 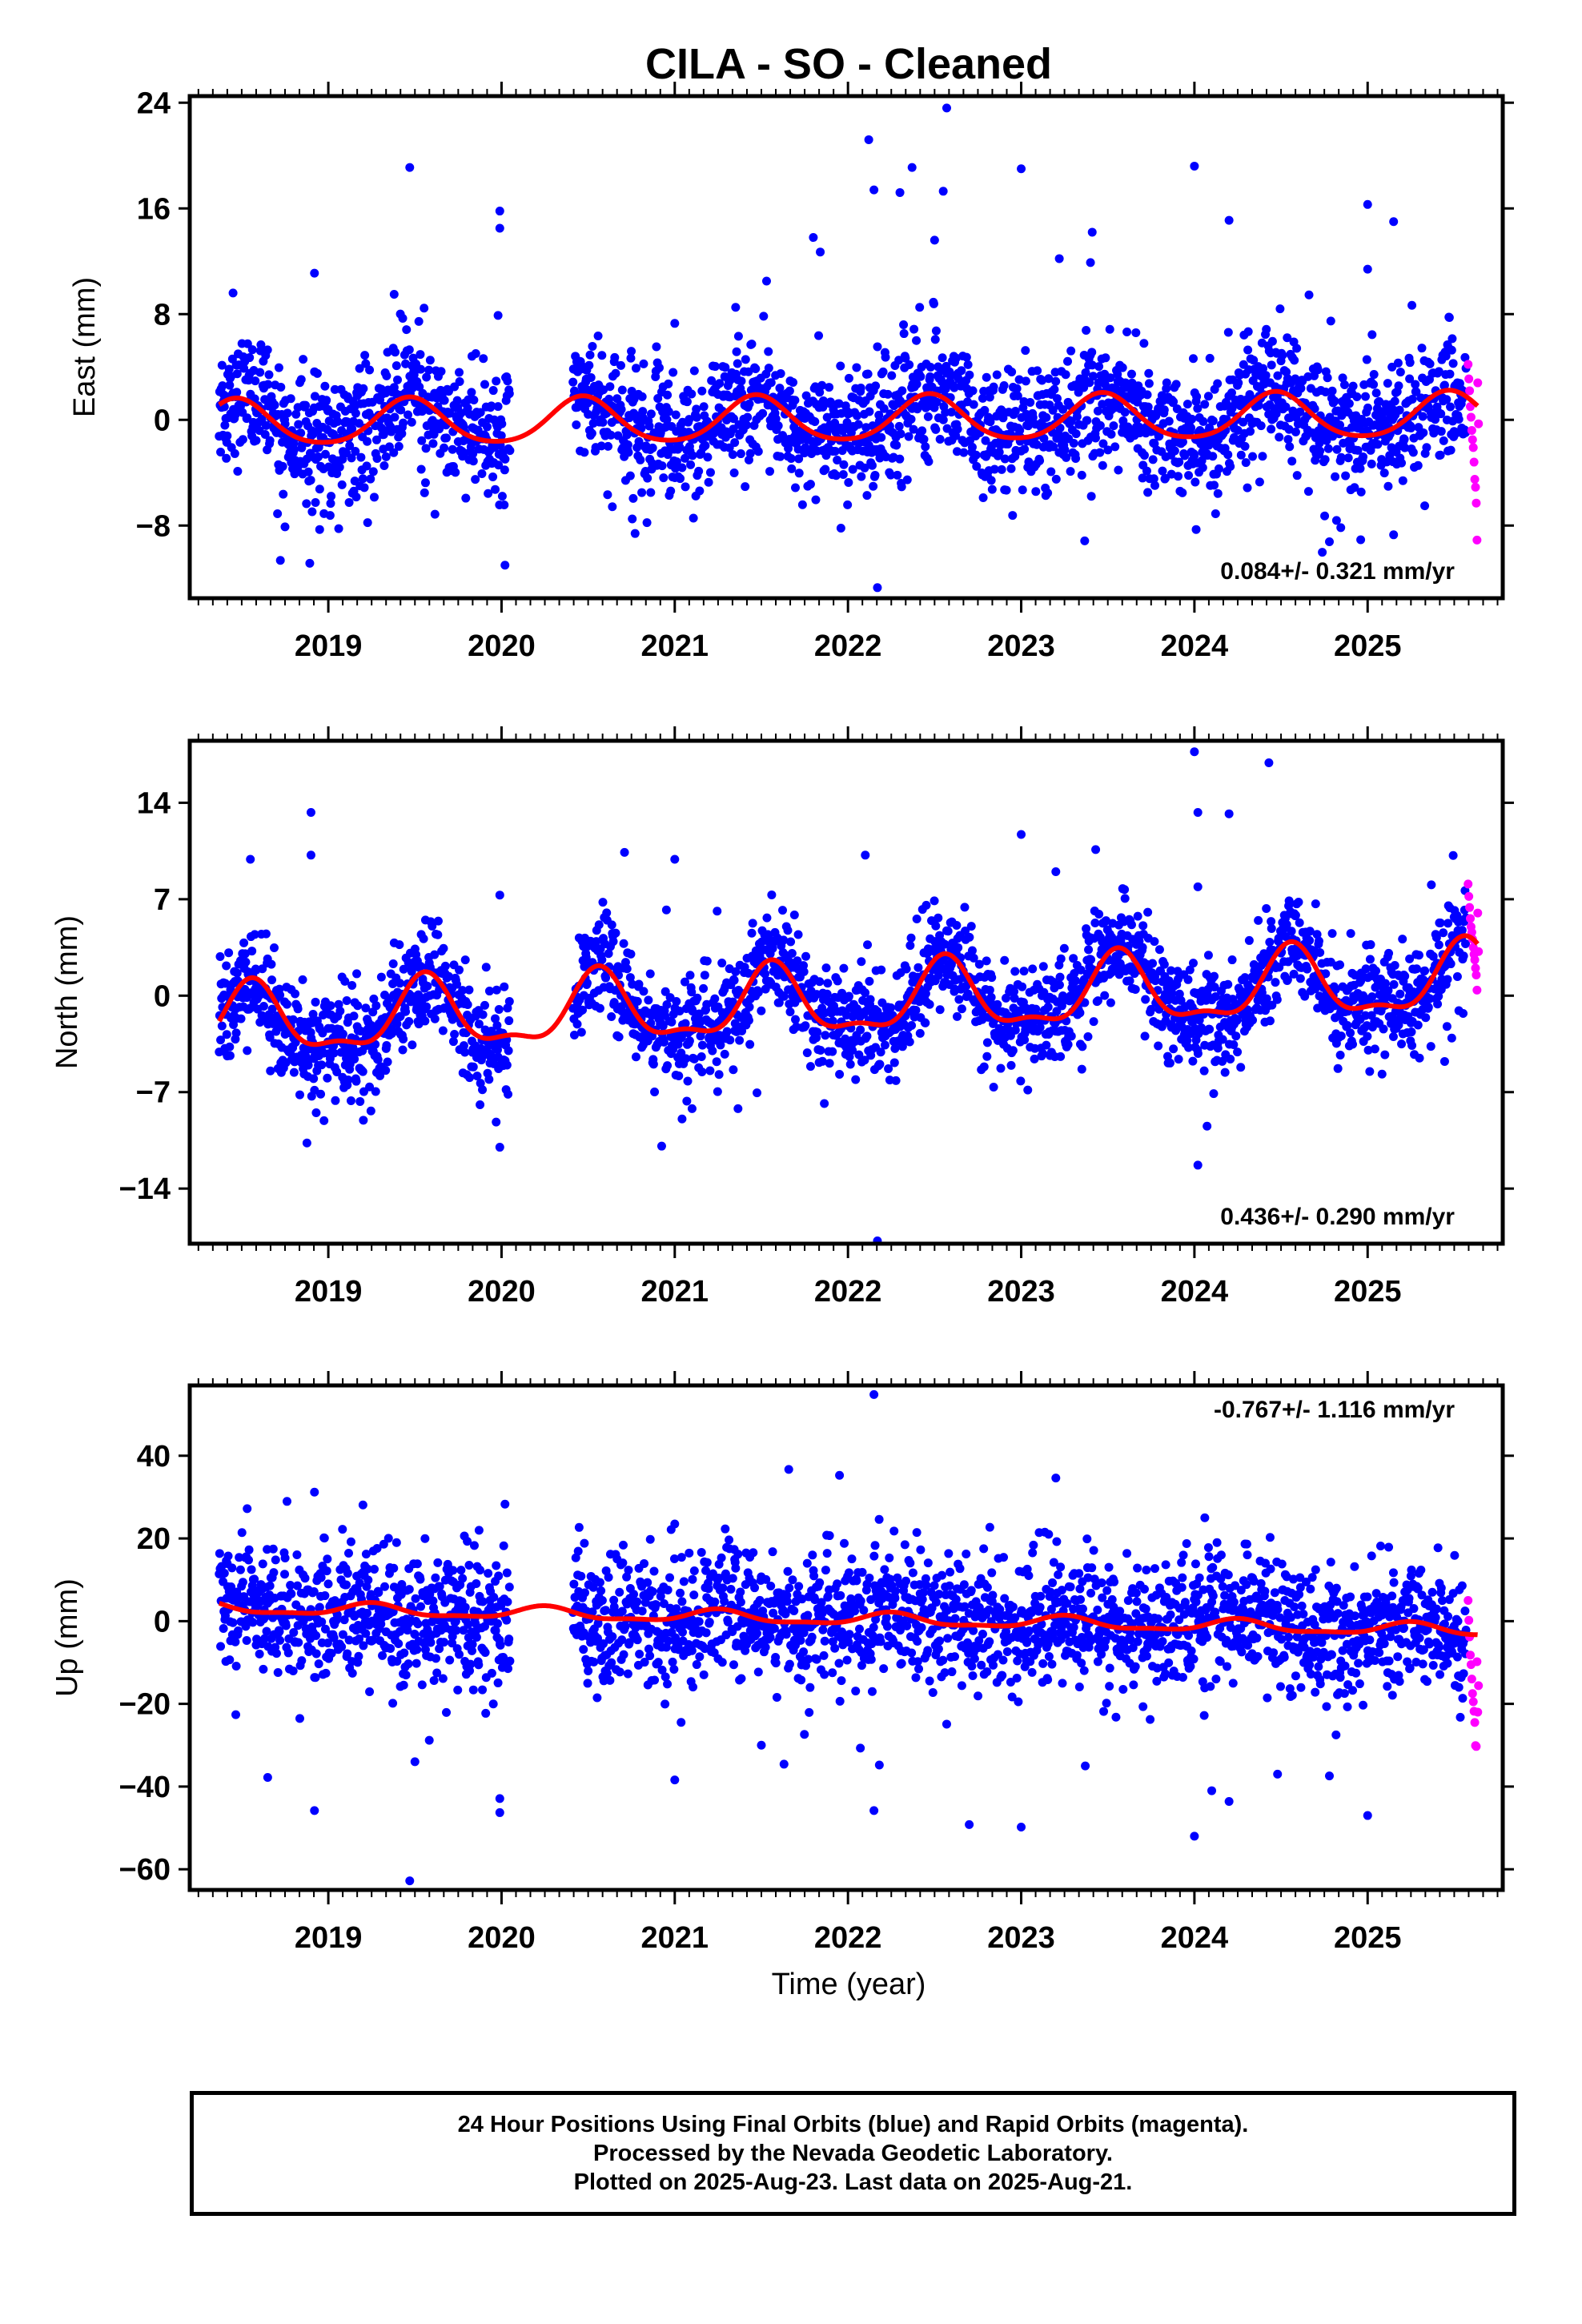 What do you see at coordinates (848, 64) in the screenshot?
I see `chart-title: CILA - SO - Cleaned` at bounding box center [848, 64].